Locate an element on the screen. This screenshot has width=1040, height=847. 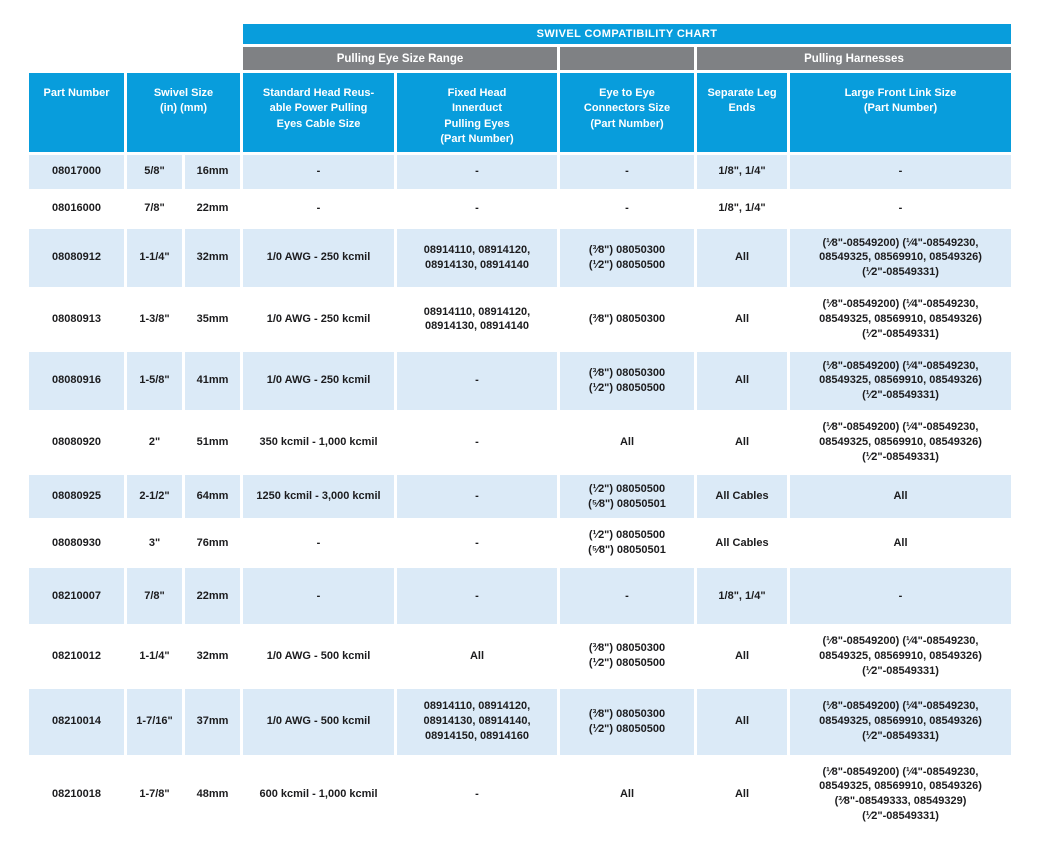
title-row: SWIVEL COMPATIBILITY CHART is located at coordinates (520, 34).